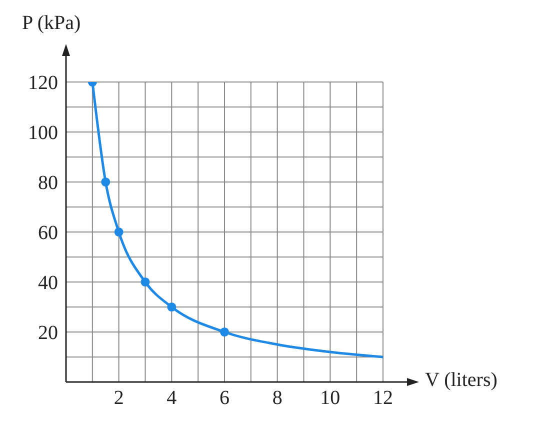 Image resolution: width=533 pixels, height=424 pixels. I want to click on x-tick-label: 6, so click(225, 398).